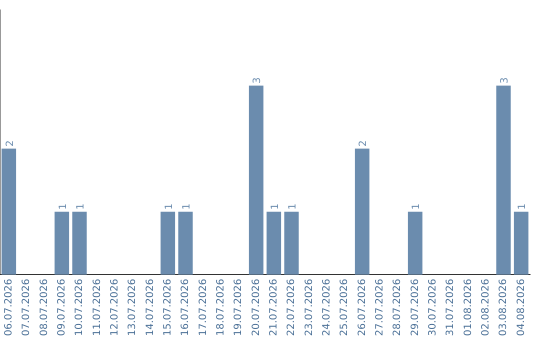  I want to click on x-tick-label: 23.07.2026, so click(309, 307).